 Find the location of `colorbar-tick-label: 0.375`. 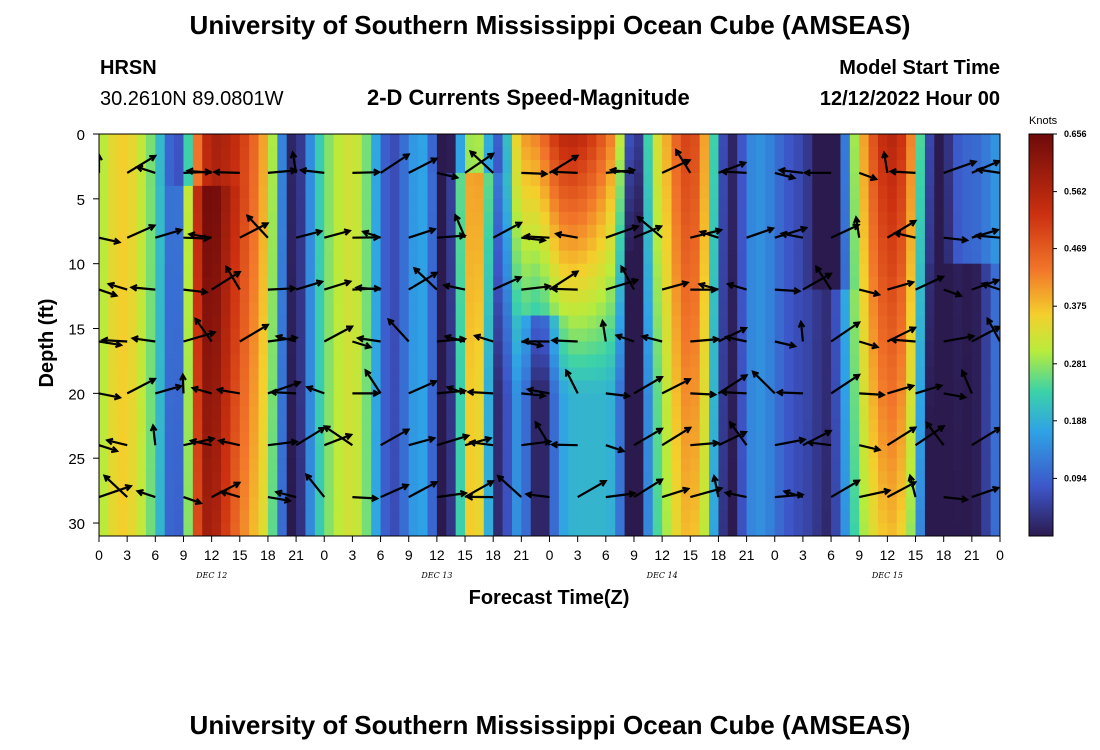

colorbar-tick-label: 0.375 is located at coordinates (1075, 306).